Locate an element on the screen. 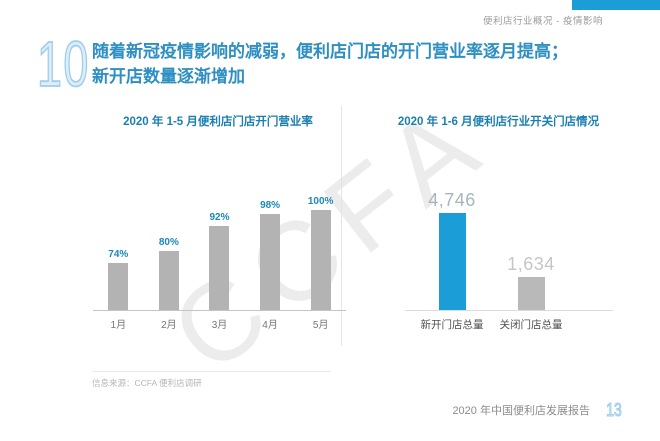  top-accent-bar is located at coordinates (616, 5).